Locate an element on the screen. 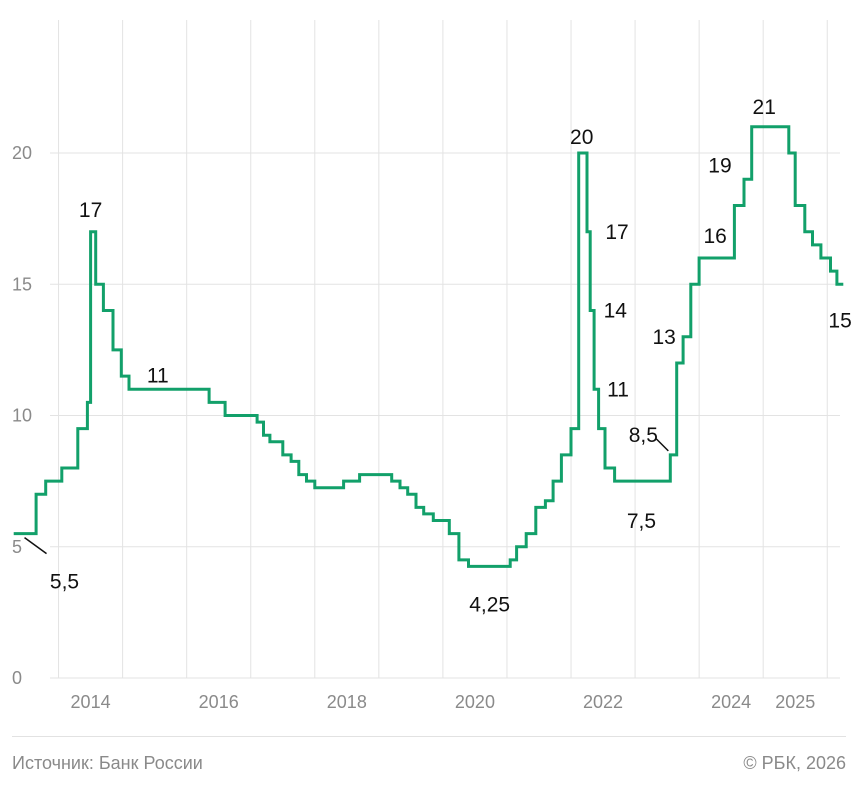 The width and height of the screenshot is (858, 791). copyright-note: © РБК, 2026 is located at coordinates (794, 763).